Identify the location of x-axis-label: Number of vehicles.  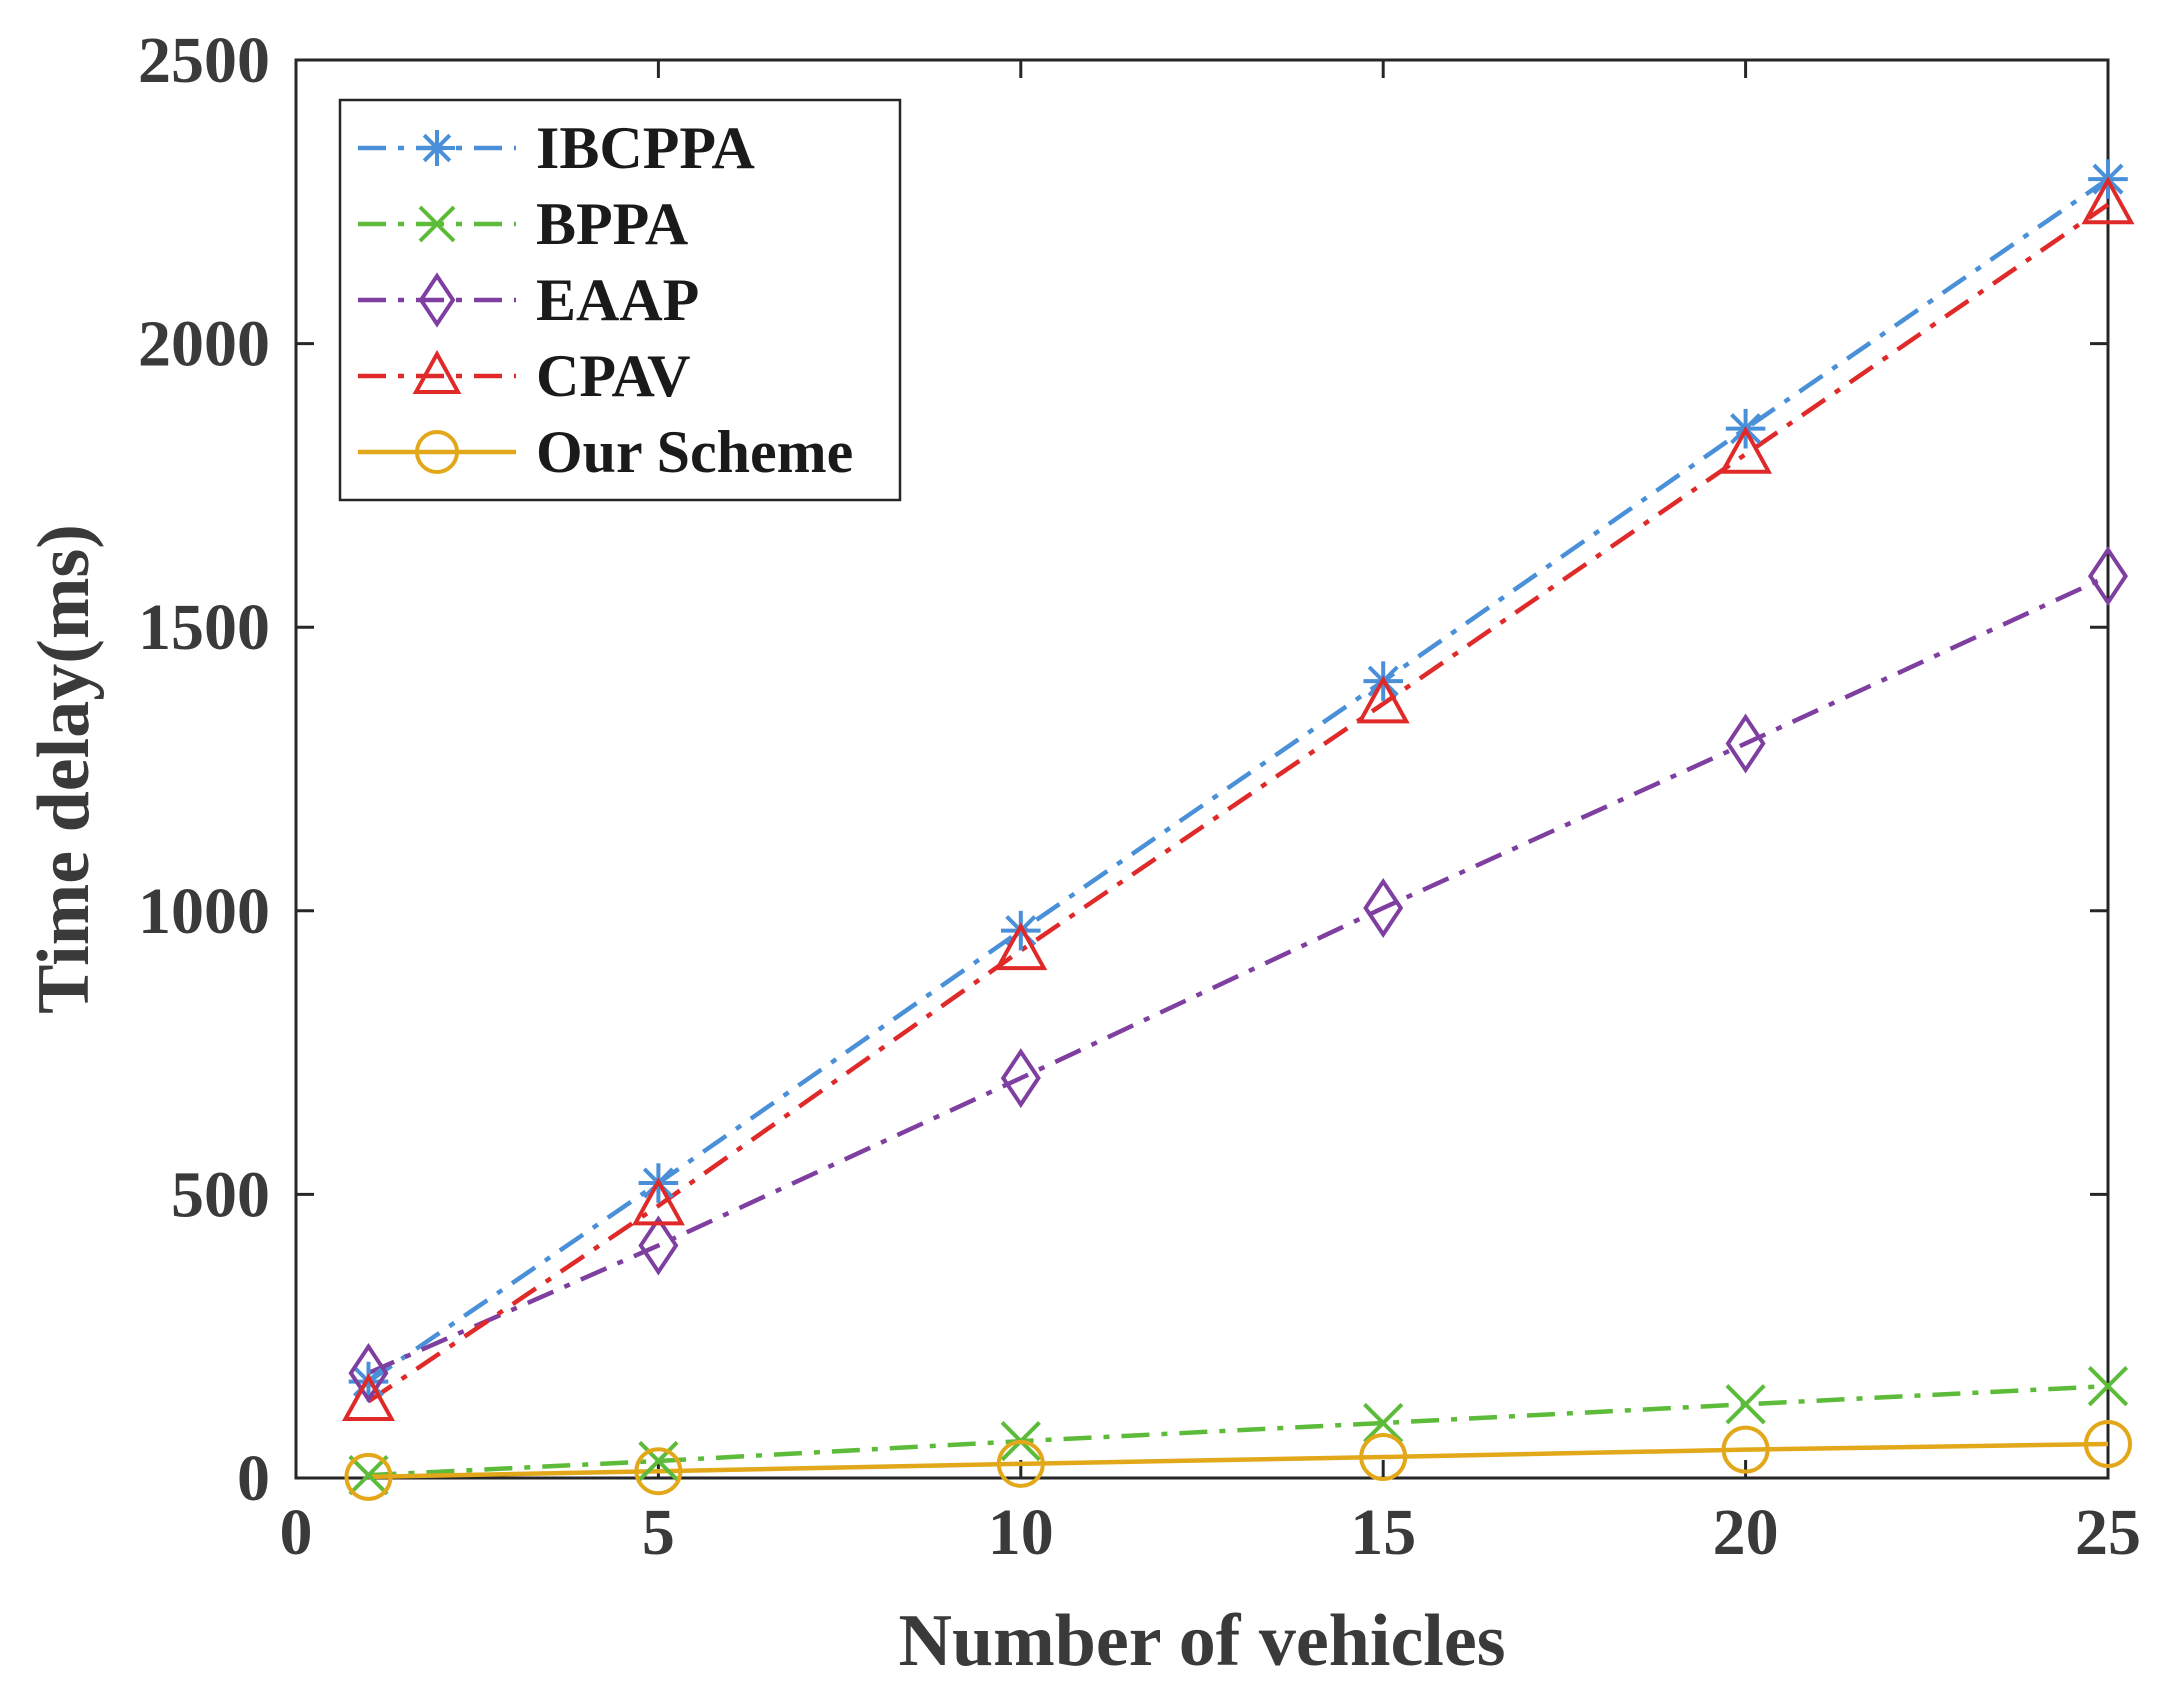
(1202, 1641).